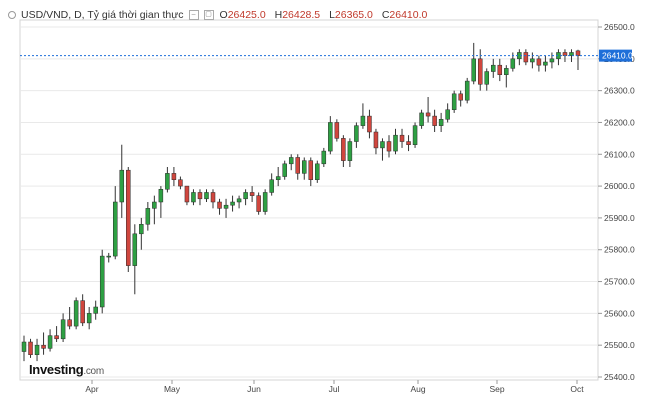 This screenshot has width=660, height=404. Describe the element at coordinates (208, 15) in the screenshot. I see `settings-icon: ▢` at that location.